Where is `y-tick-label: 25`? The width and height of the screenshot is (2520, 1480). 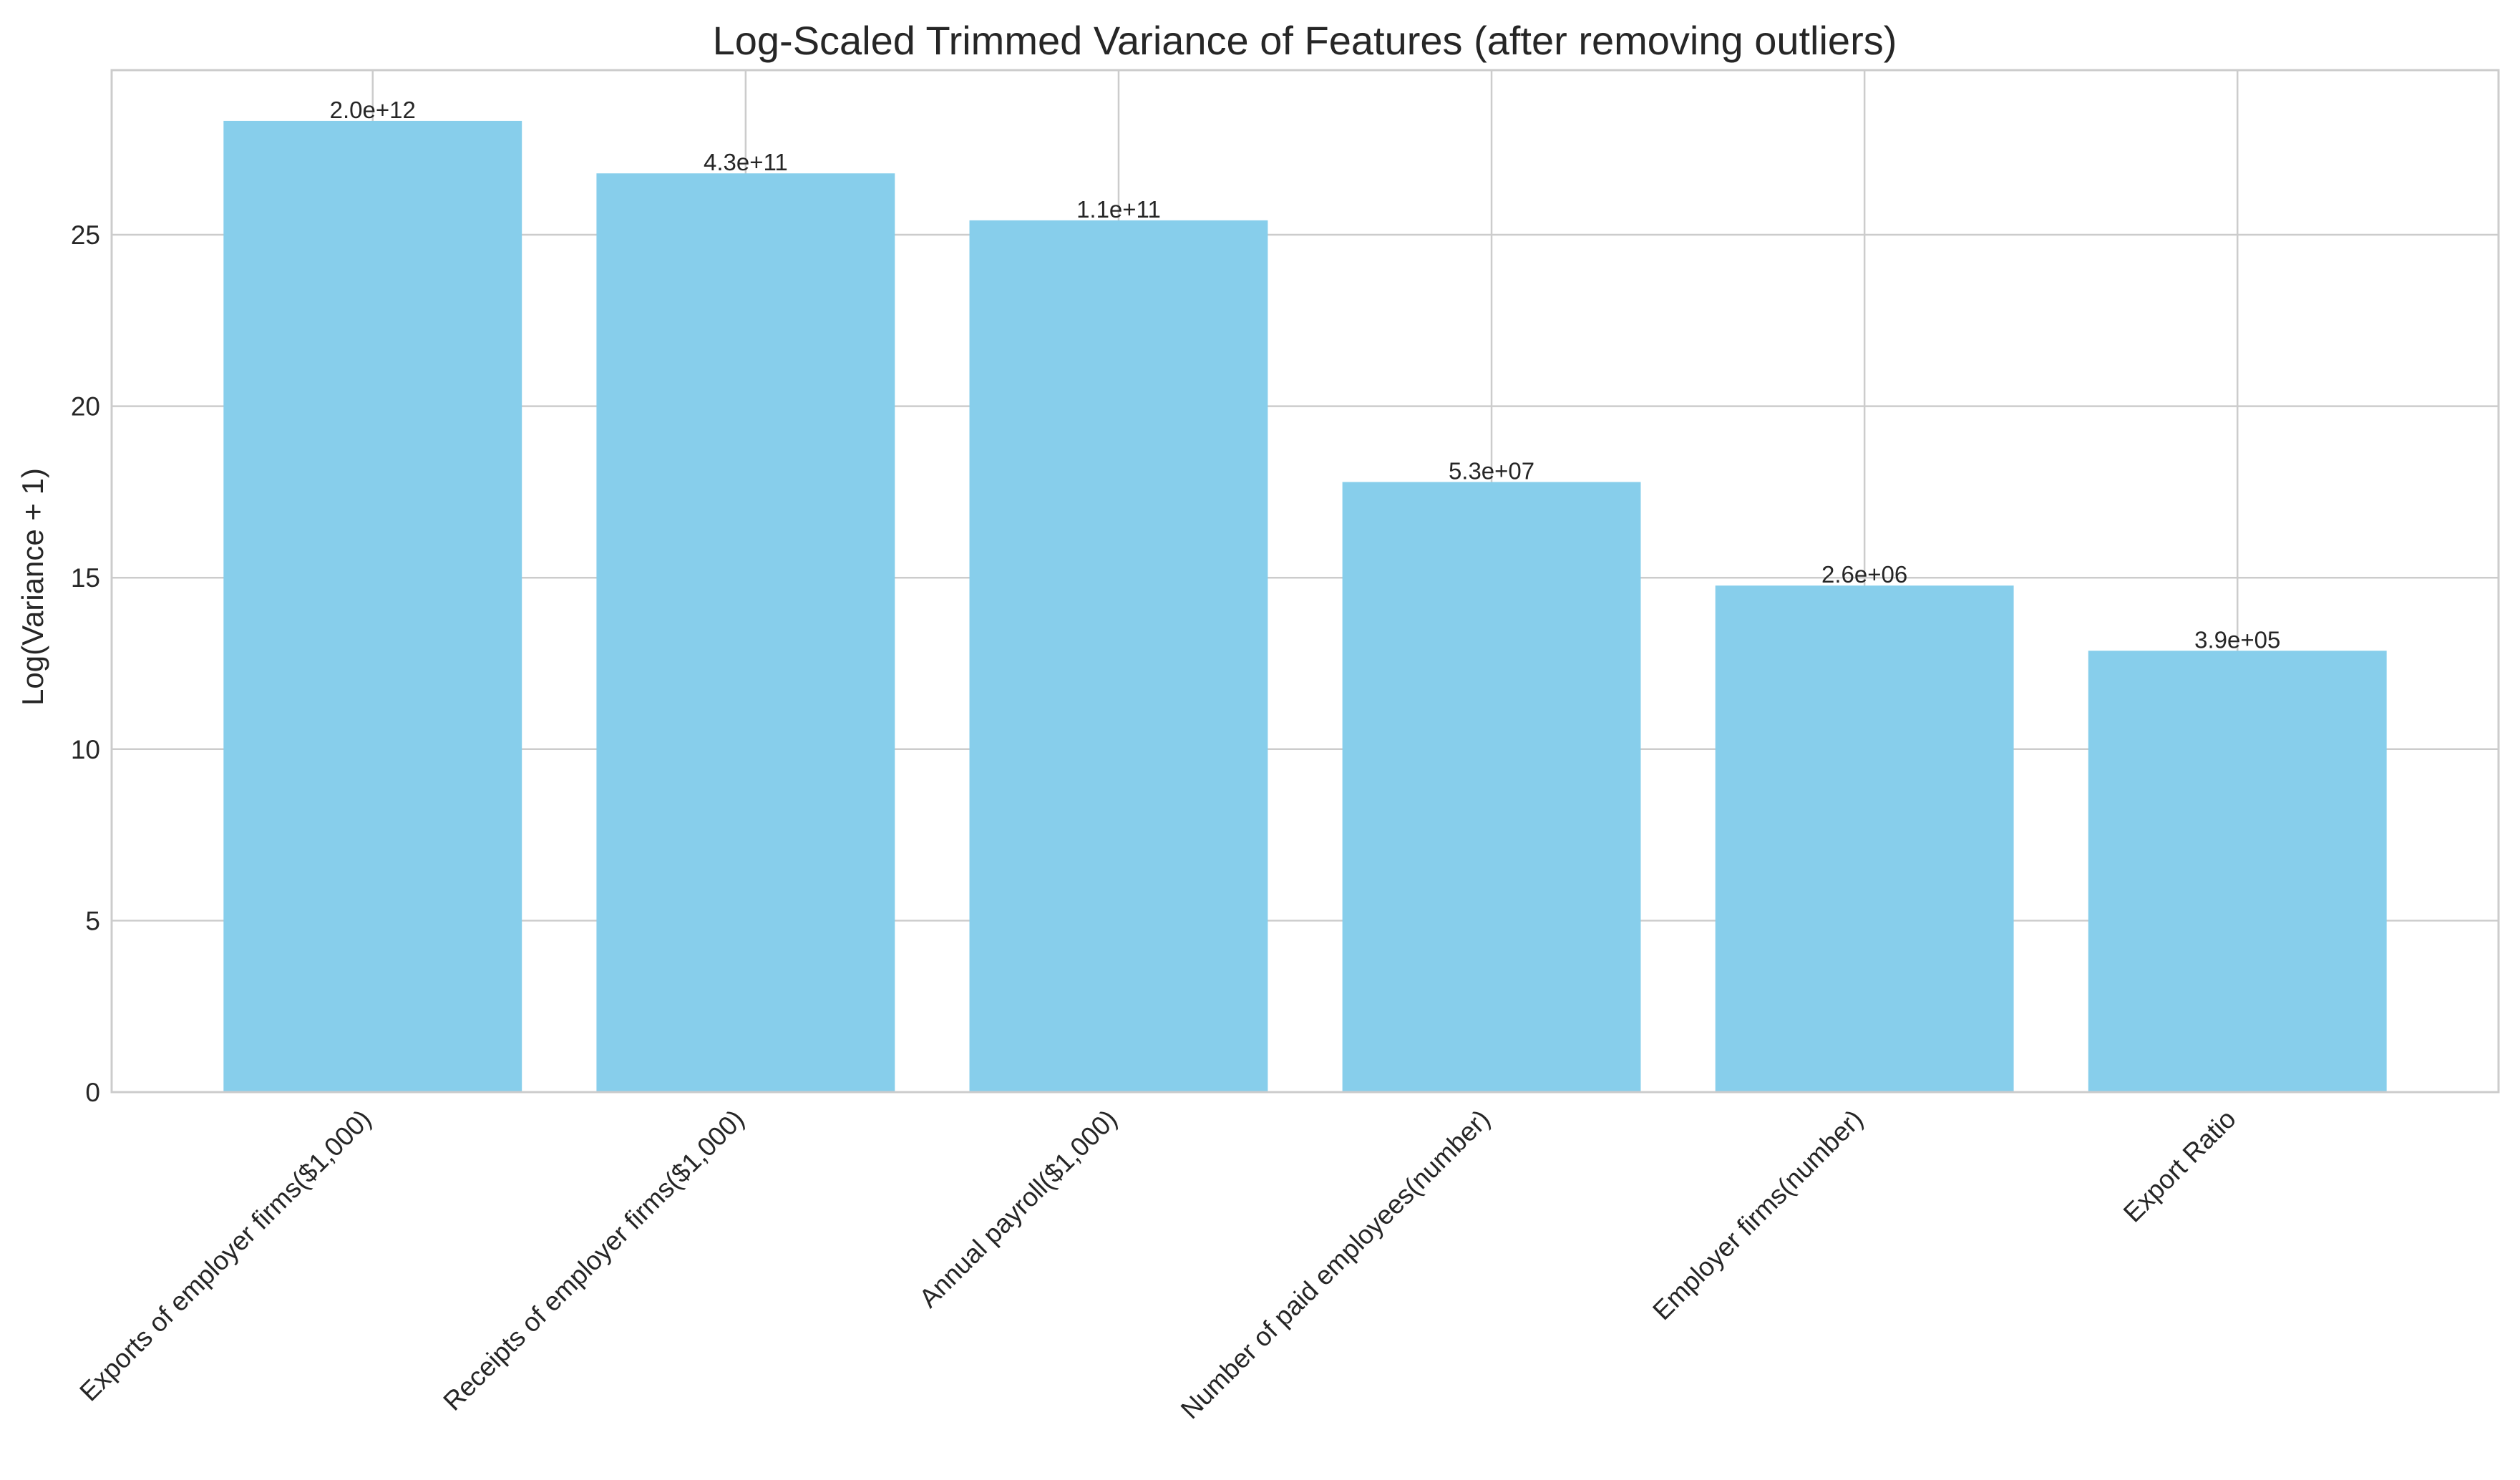
y-tick-label: 25 is located at coordinates (85, 235).